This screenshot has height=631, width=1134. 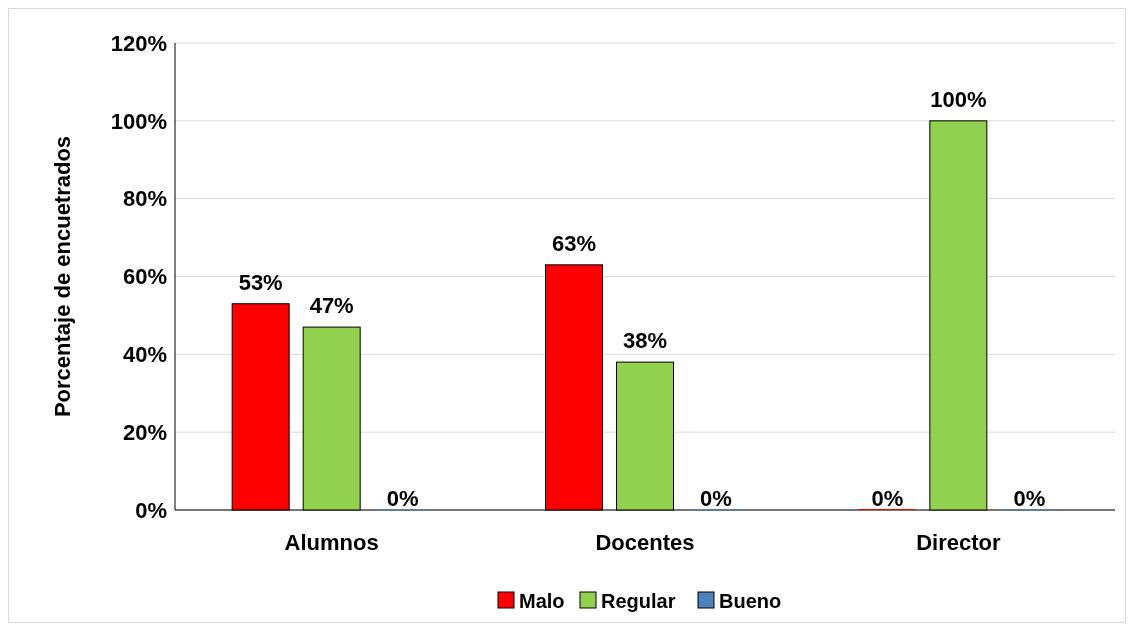 What do you see at coordinates (542, 601) in the screenshot?
I see `legend-label: Malo` at bounding box center [542, 601].